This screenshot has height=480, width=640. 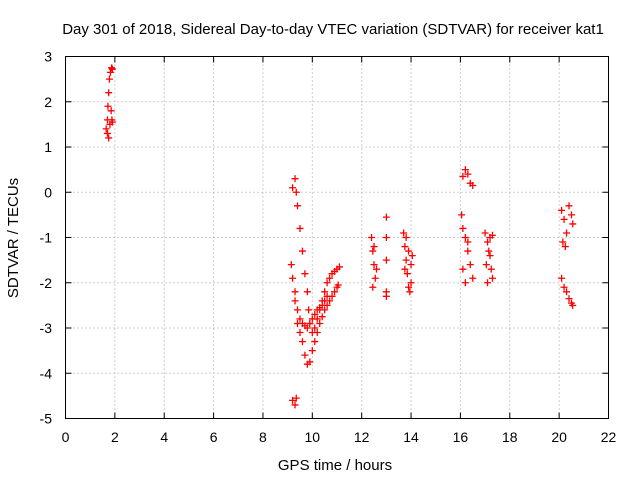 What do you see at coordinates (66, 437) in the screenshot?
I see `x-tick-label: 0` at bounding box center [66, 437].